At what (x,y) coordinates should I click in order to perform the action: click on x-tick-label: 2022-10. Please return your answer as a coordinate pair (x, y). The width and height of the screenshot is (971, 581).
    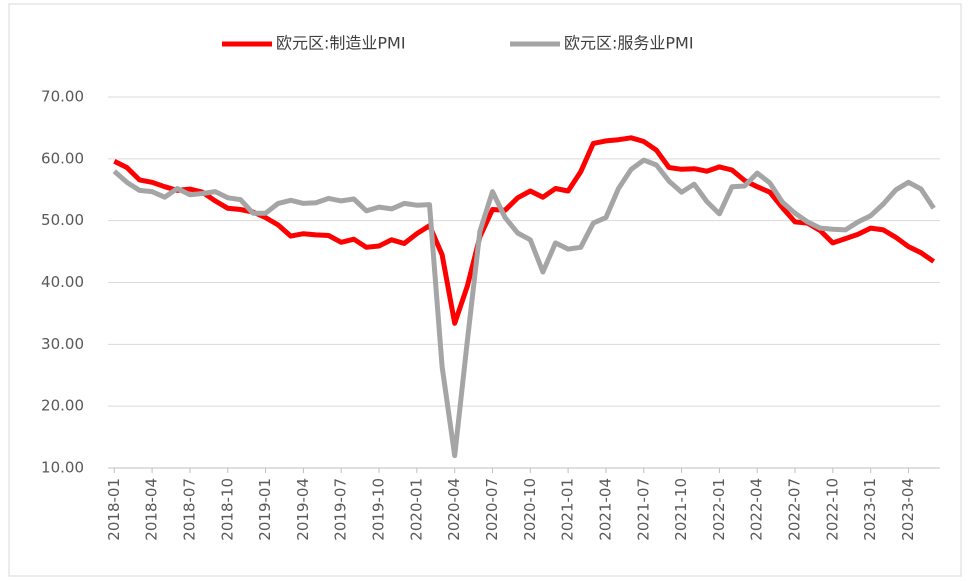
    Looking at the image, I should click on (832, 509).